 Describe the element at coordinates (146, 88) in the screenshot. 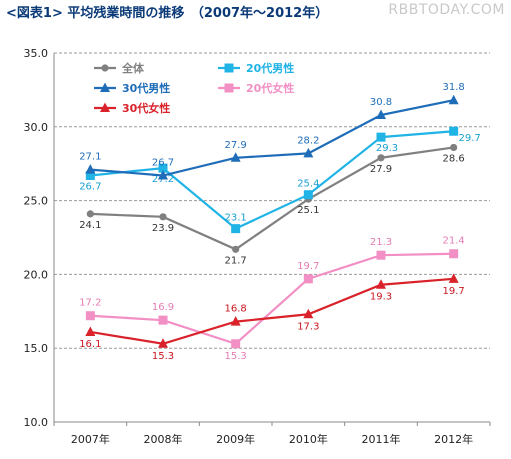

I see `legend-label: 30代男性` at that location.